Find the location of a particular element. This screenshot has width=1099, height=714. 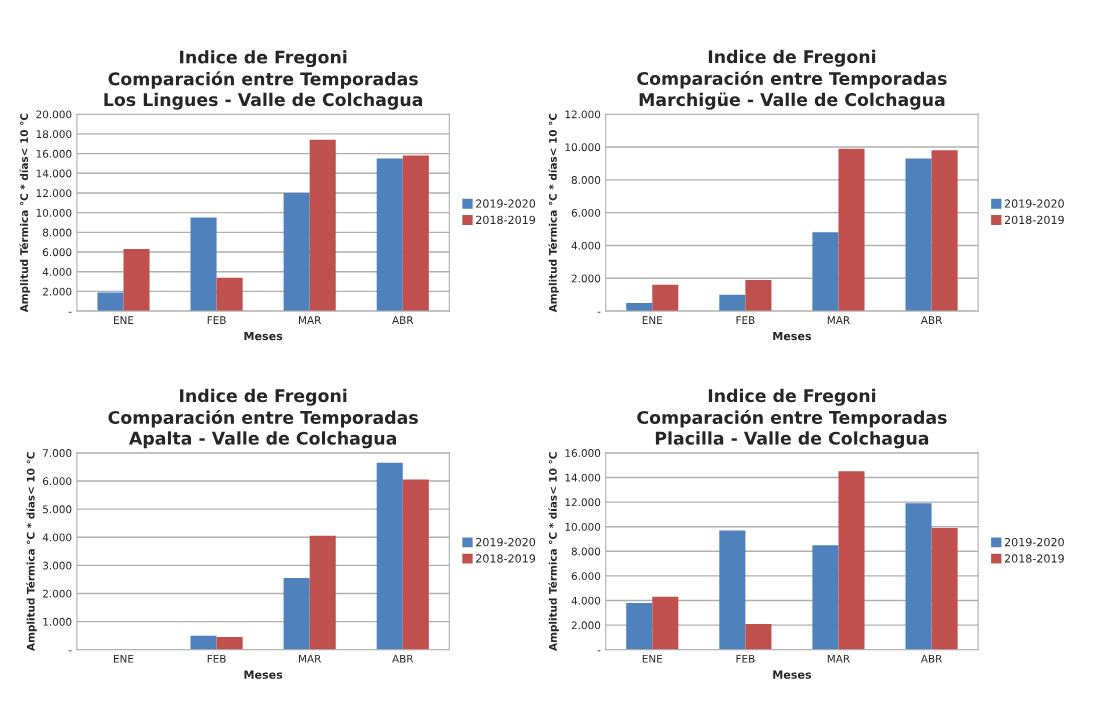

chart-title: Indice de Fregoni Comparación entre Temporadas Apalta - Valle de Colchagua is located at coordinates (263, 418).